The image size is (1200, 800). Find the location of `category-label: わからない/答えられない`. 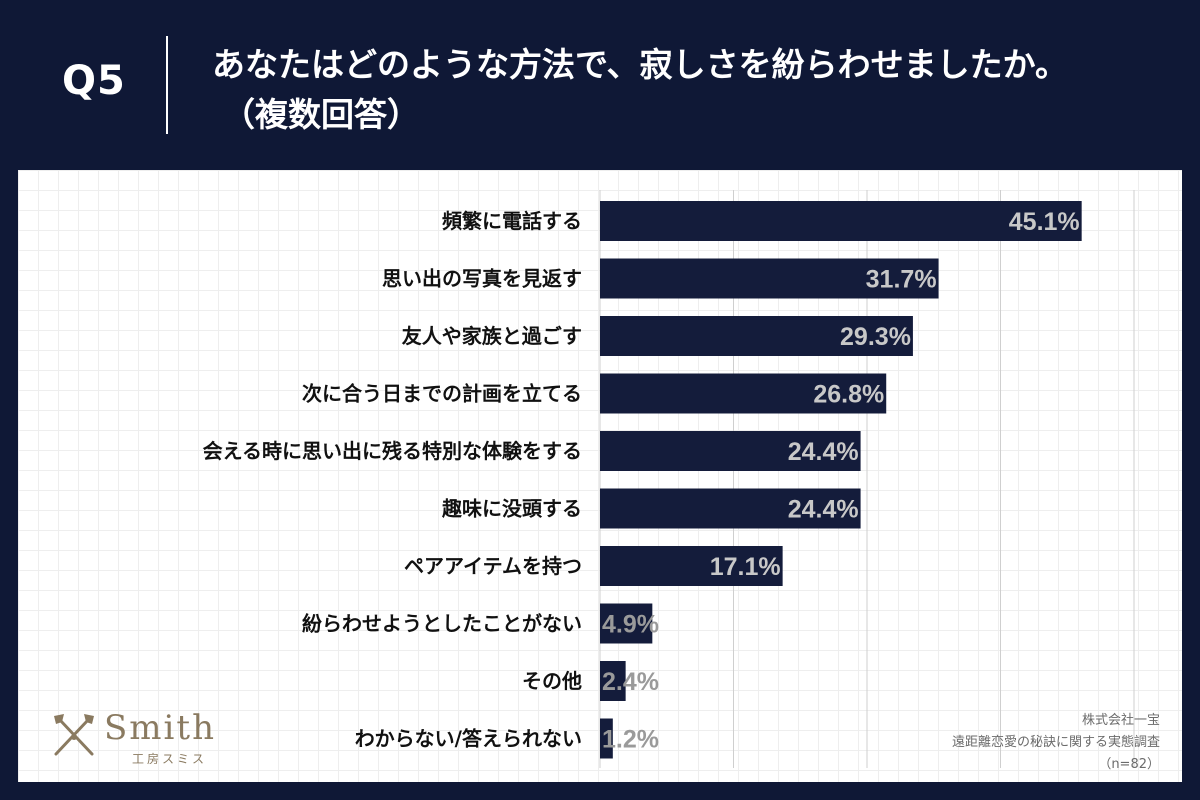

category-label: わからない/答えられない is located at coordinates (468, 739).